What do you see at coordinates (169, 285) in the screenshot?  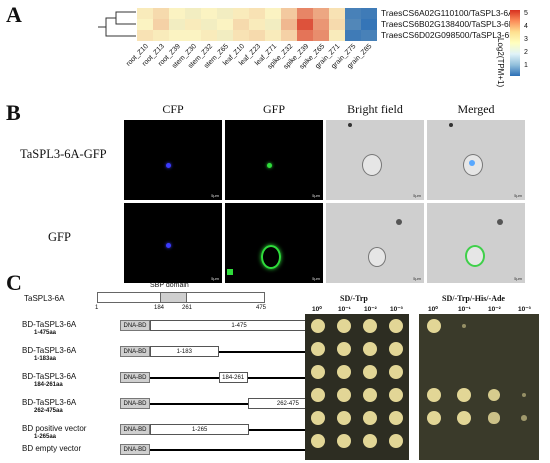 I see `domain-label: SBP domain` at bounding box center [169, 285].